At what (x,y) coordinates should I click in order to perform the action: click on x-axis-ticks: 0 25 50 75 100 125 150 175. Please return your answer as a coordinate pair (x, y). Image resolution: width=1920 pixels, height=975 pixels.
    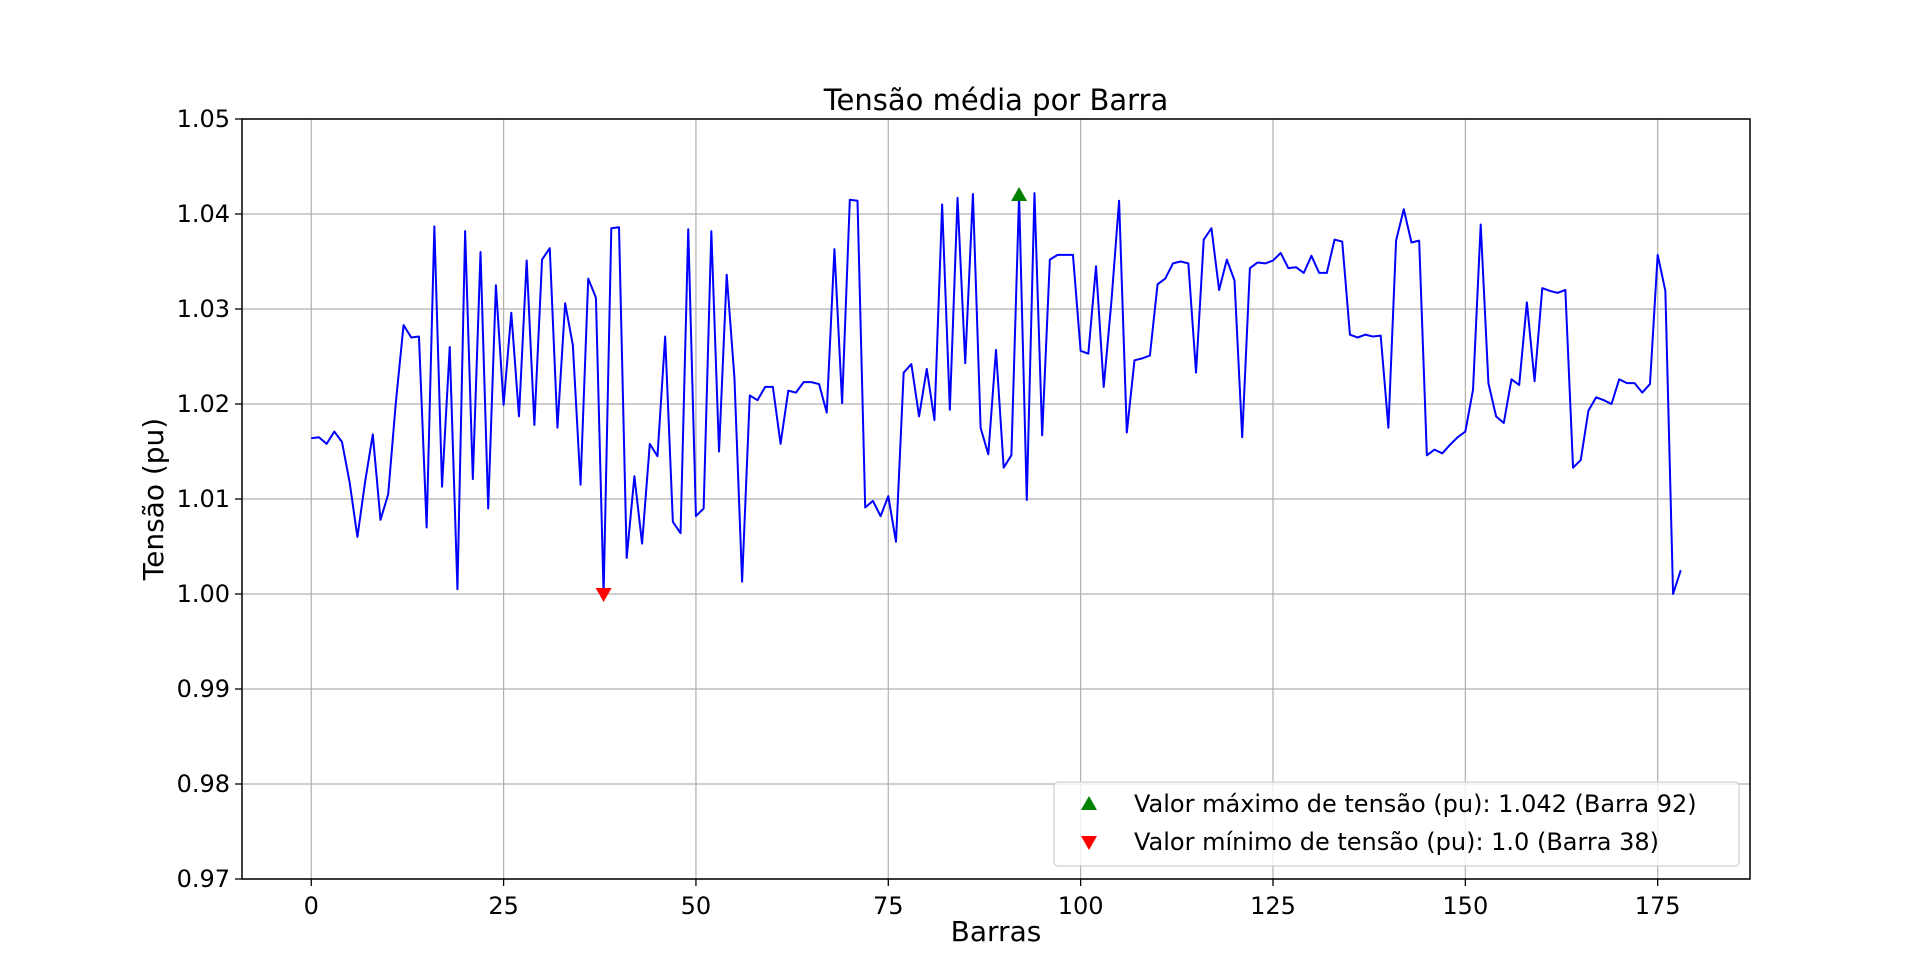
    Looking at the image, I should click on (992, 899).